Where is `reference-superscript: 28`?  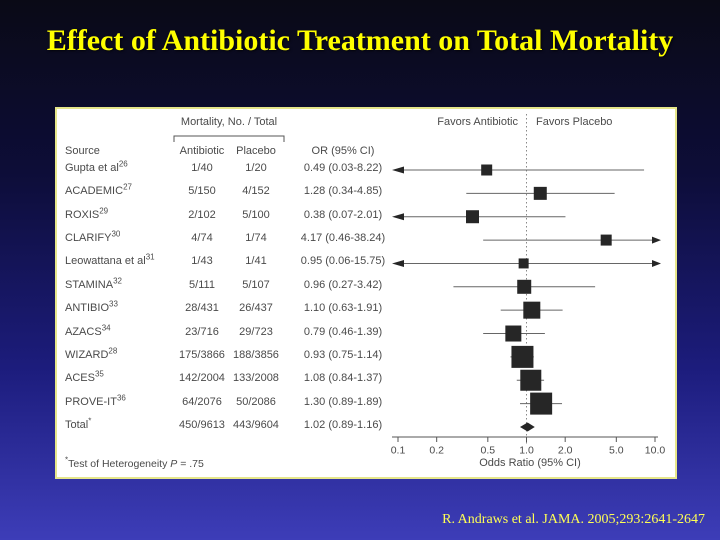 reference-superscript: 28 is located at coordinates (113, 351).